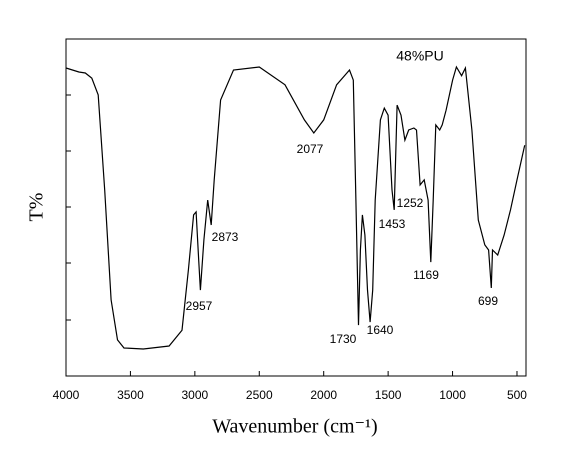 The image size is (577, 454). Describe the element at coordinates (294, 427) in the screenshot. I see `x-axis-label: Wavenumber (cm⁻¹)` at that location.